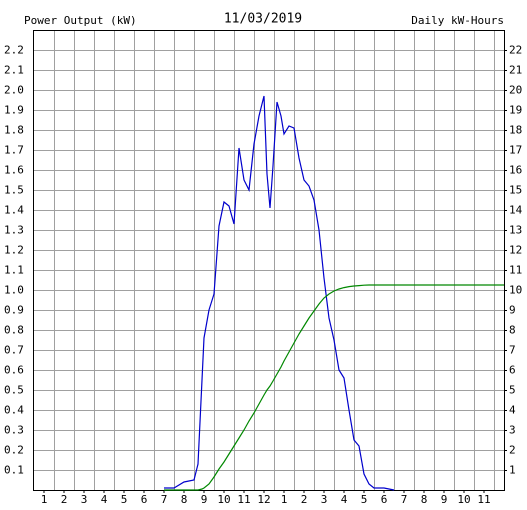 This screenshot has width=527, height=510. I want to click on y-axis-label: Power Output (kW), so click(80, 20).